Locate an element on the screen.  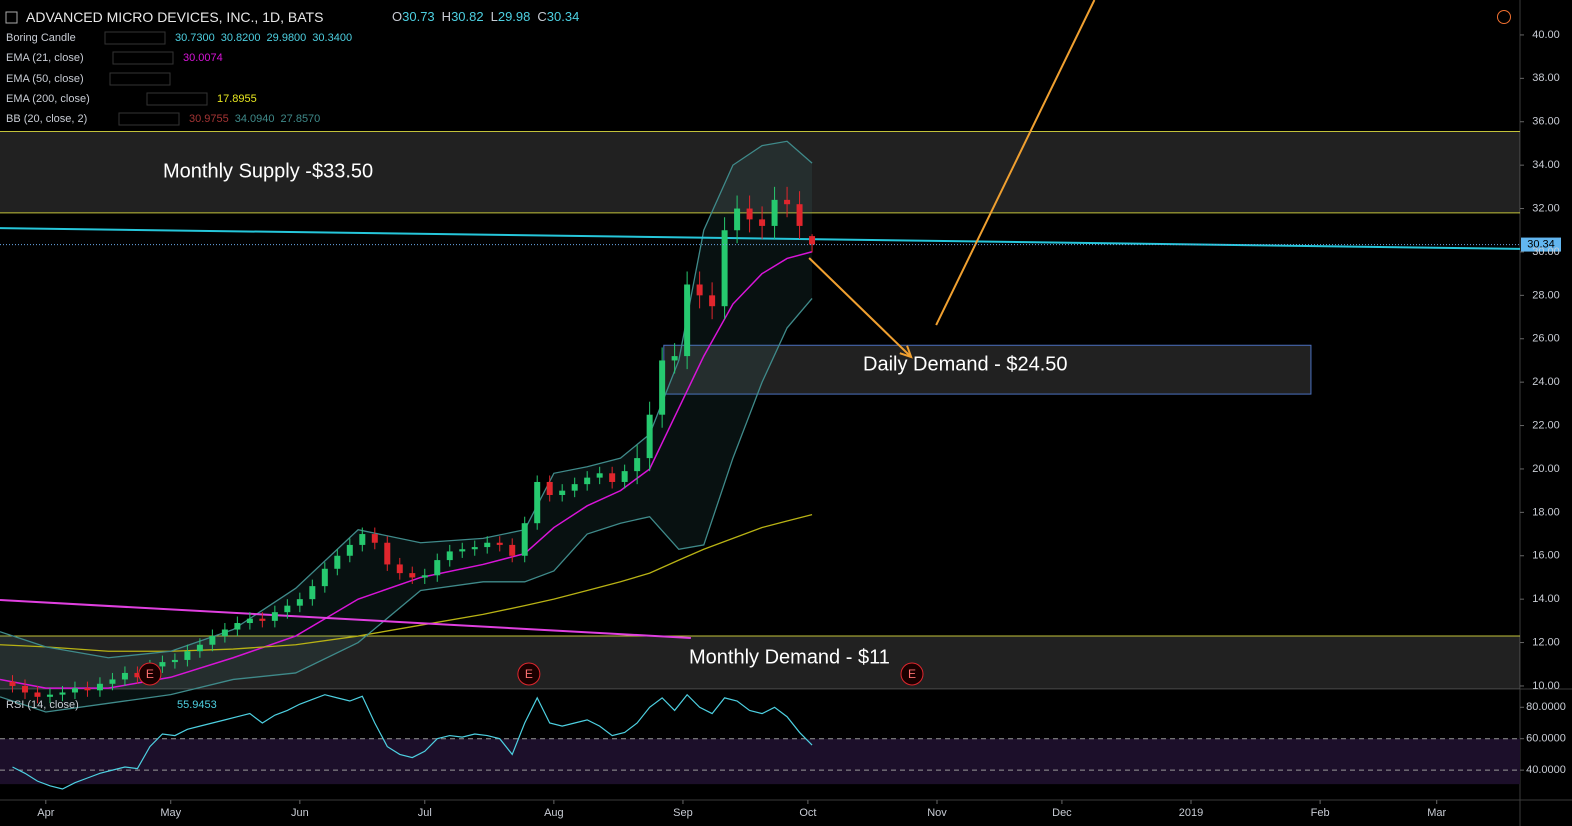
legend-value: 27.8570 is located at coordinates (301, 119).